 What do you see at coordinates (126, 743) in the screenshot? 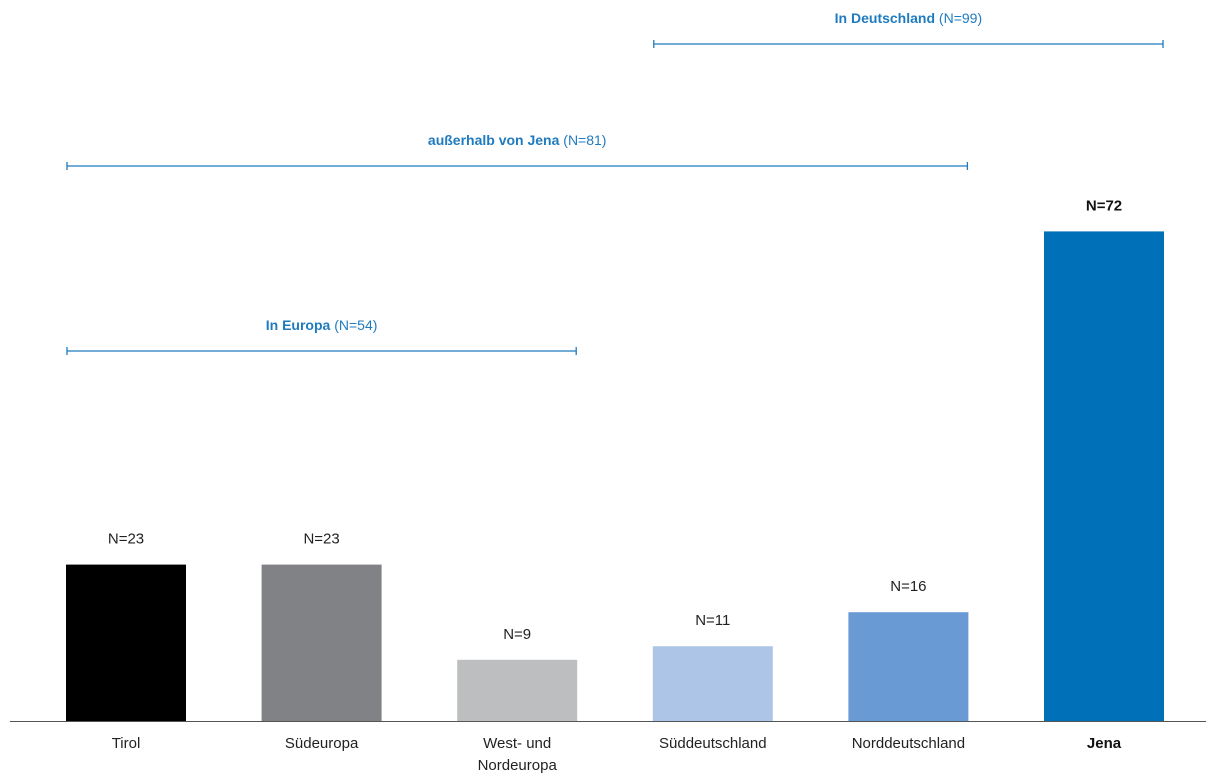
I see `category-label-0: Tirol` at bounding box center [126, 743].